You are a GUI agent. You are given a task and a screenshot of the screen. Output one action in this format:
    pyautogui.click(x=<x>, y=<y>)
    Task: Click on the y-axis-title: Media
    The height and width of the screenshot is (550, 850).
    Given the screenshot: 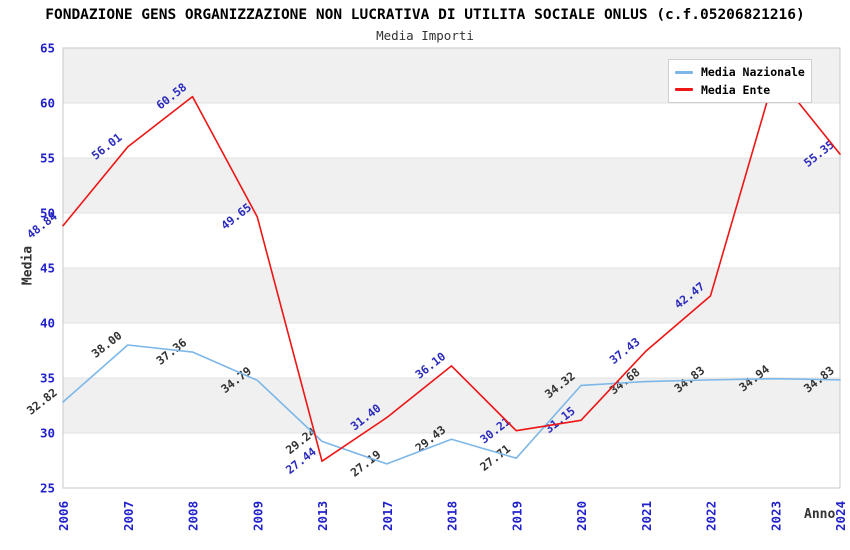 What is the action you would take?
    pyautogui.click(x=28, y=265)
    